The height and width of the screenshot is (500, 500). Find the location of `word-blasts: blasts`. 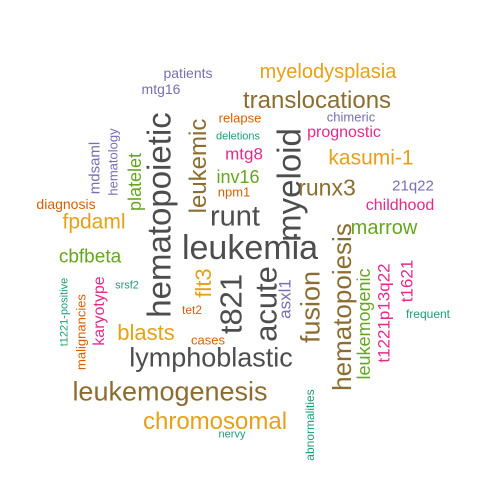

word-blasts: blasts is located at coordinates (146, 332).